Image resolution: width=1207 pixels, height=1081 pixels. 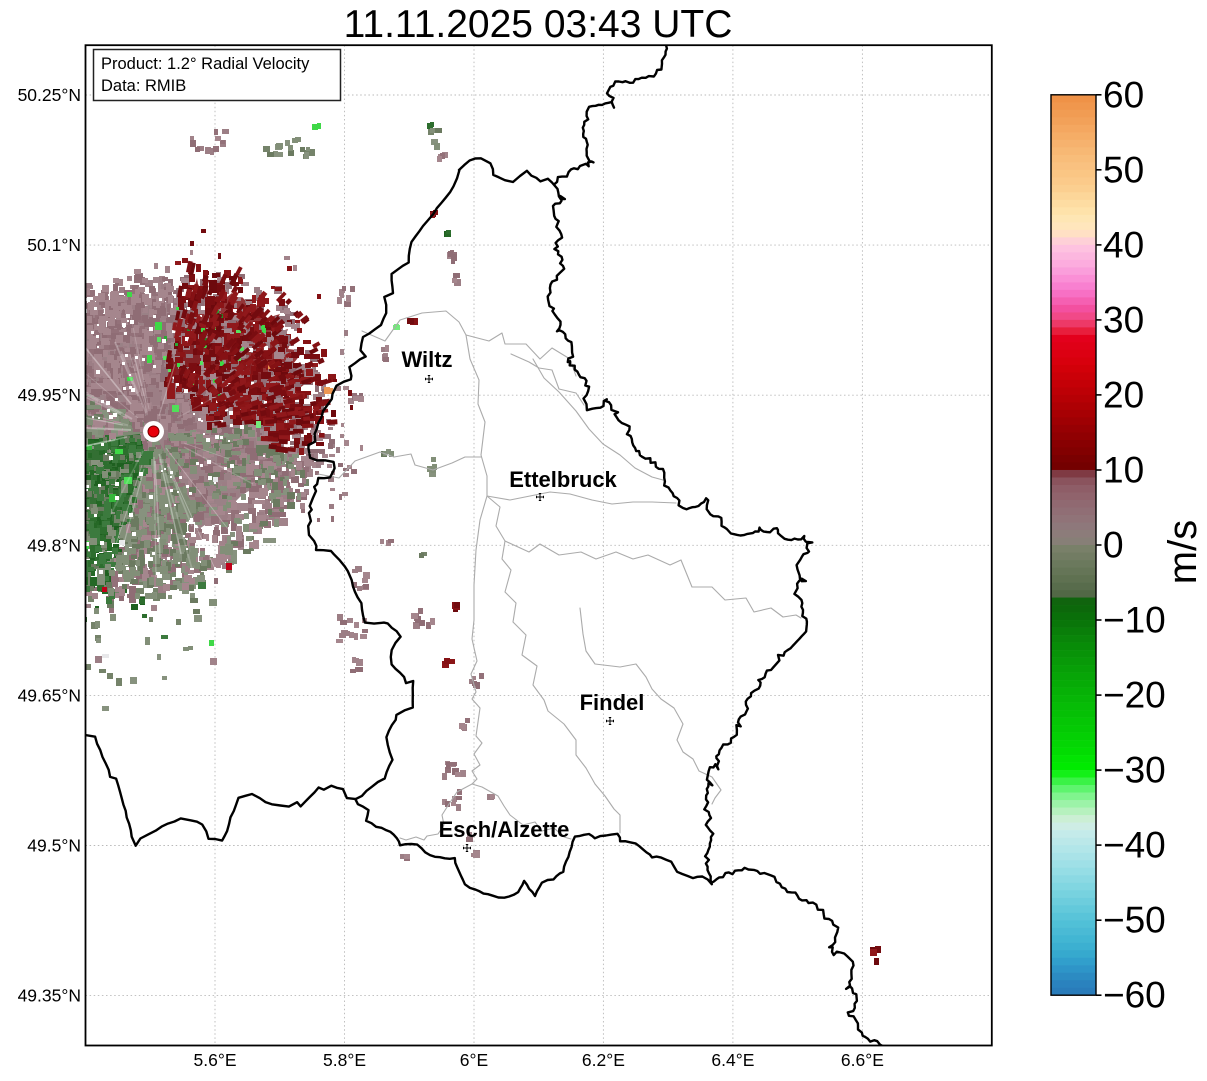 I want to click on svg-text: 49.95°N, so click(x=49, y=395).